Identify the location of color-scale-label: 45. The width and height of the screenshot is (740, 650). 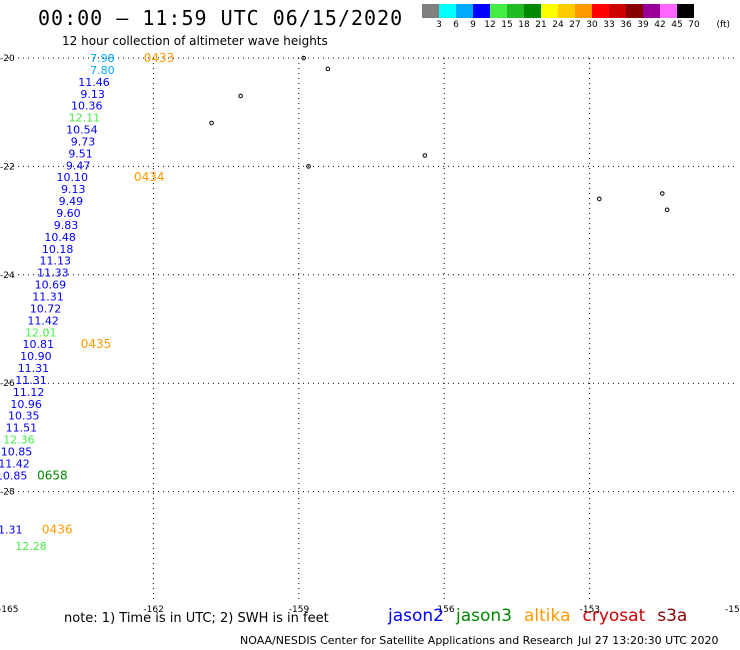
(677, 25).